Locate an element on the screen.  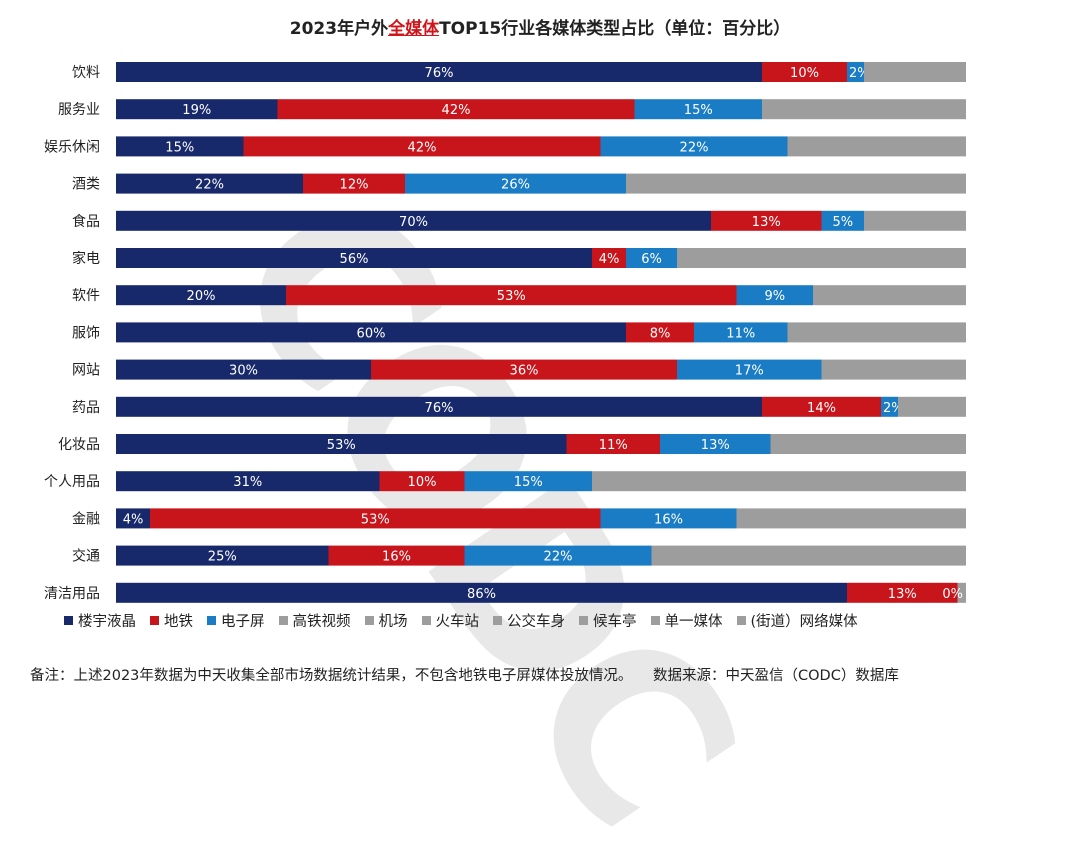
legend-label: 机场 is located at coordinates (393, 622).